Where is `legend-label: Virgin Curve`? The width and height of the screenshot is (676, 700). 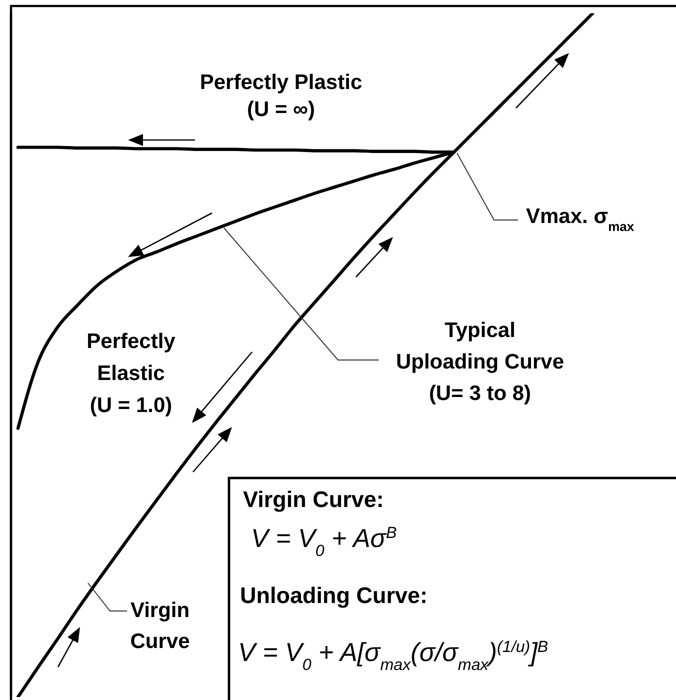 legend-label: Virgin Curve is located at coordinates (160, 626).